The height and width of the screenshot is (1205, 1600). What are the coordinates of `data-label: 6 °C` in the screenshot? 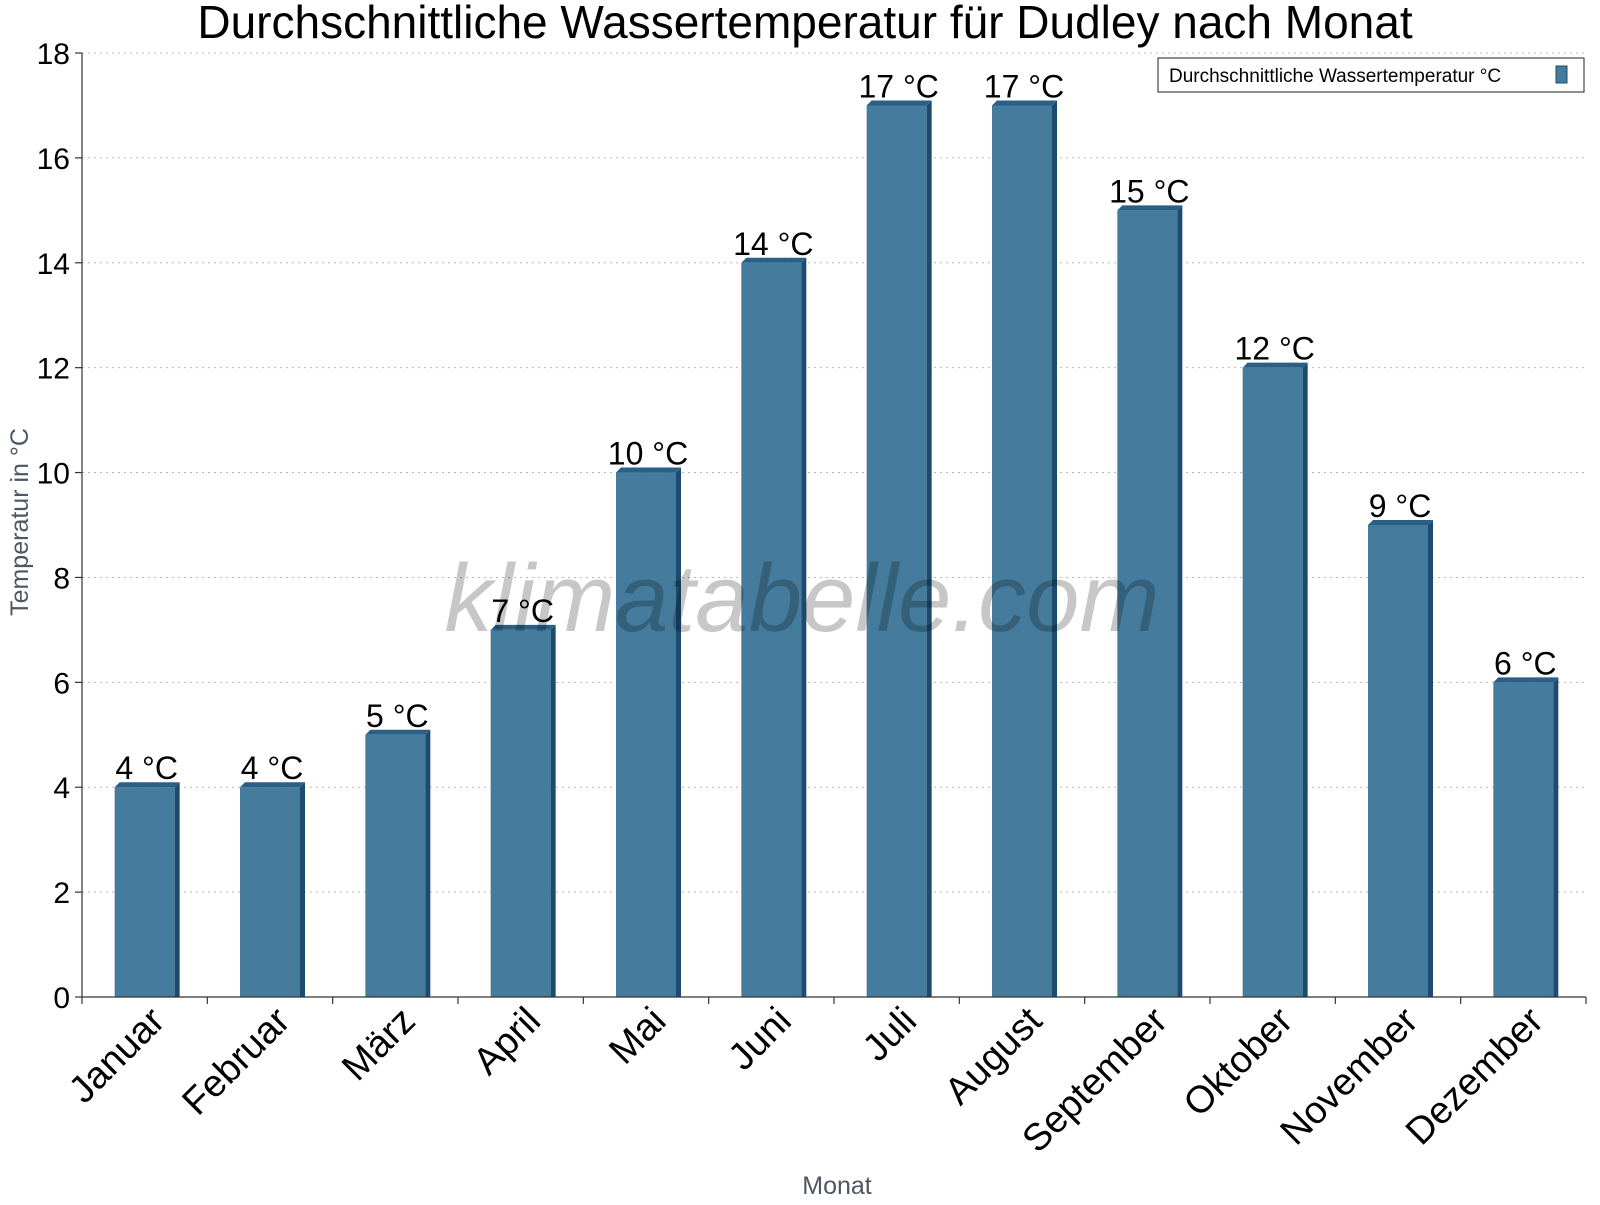 It's located at (1525, 663).